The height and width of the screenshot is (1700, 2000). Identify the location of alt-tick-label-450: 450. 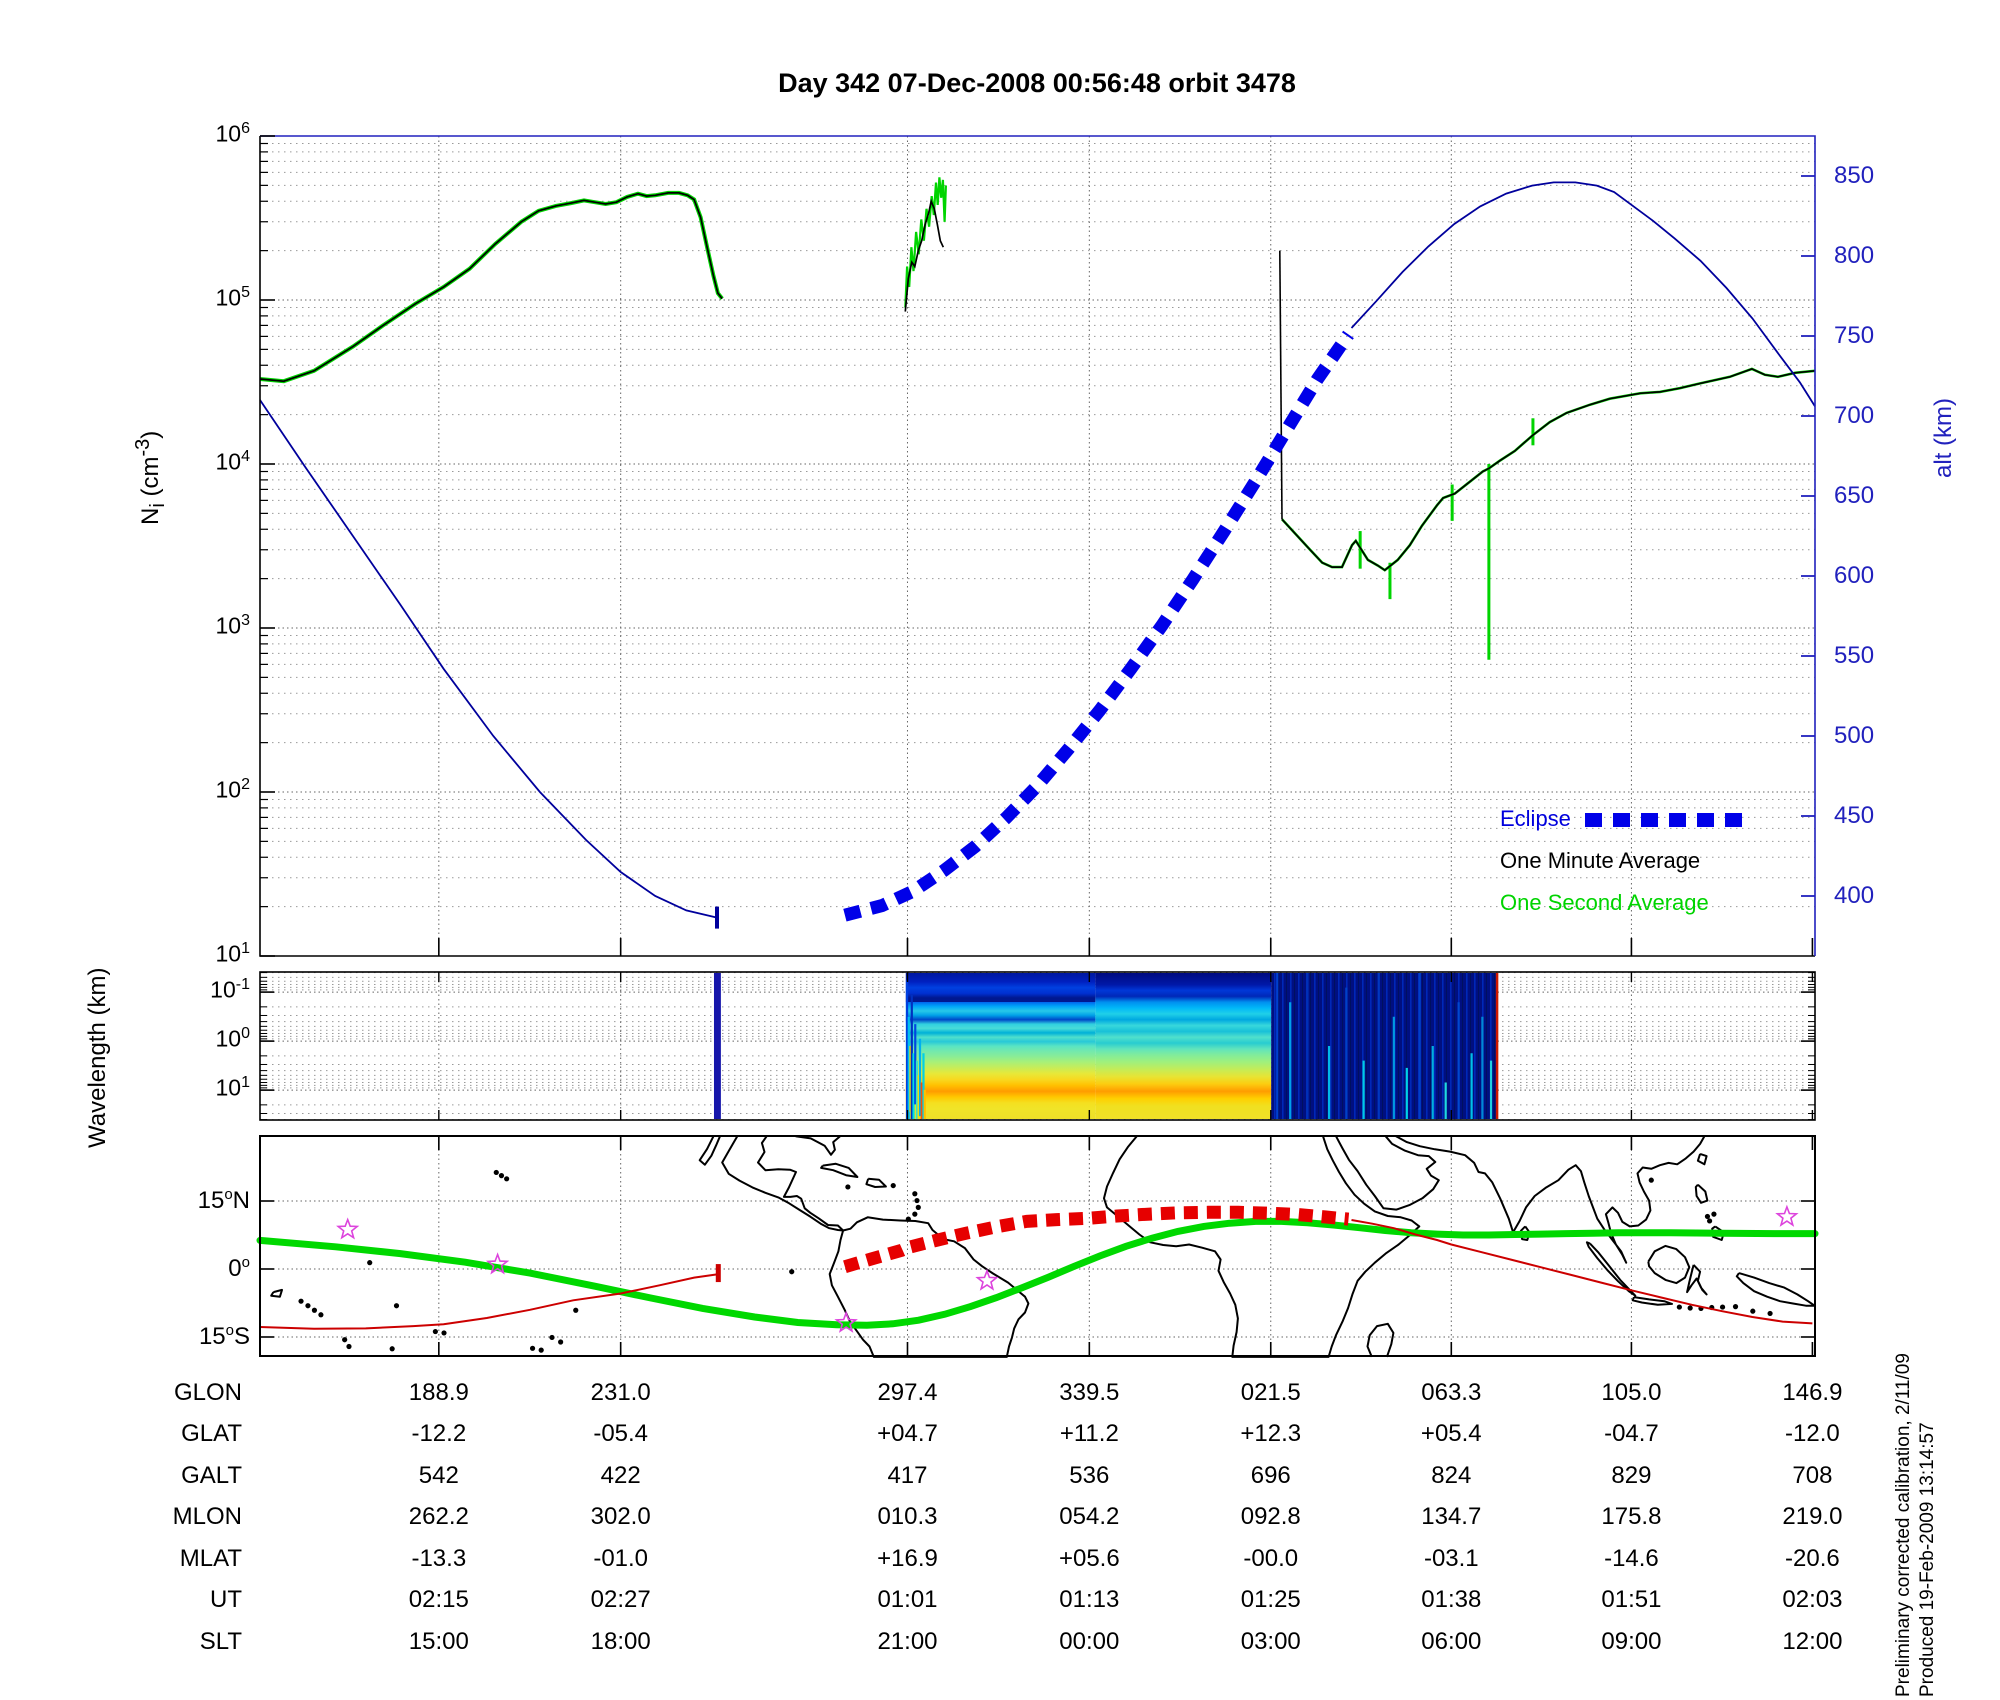
(1854, 815).